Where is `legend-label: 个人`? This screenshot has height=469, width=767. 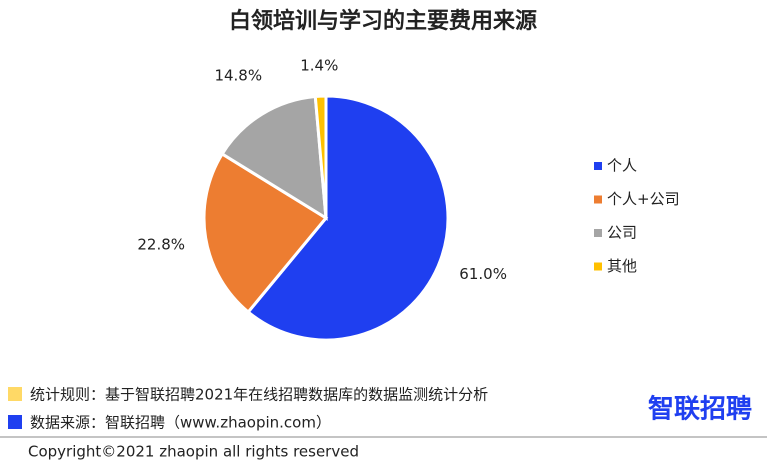
legend-label: 个人 is located at coordinates (622, 166).